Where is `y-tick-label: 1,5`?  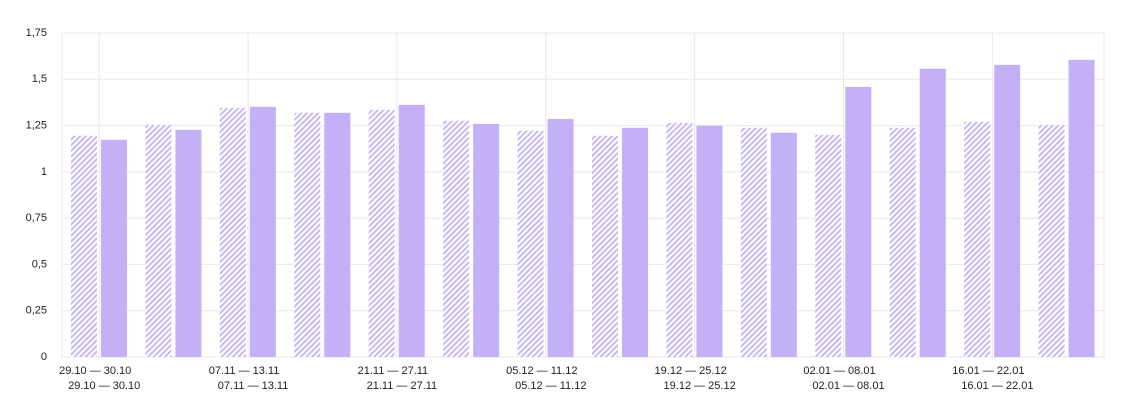
y-tick-label: 1,5 is located at coordinates (39, 79).